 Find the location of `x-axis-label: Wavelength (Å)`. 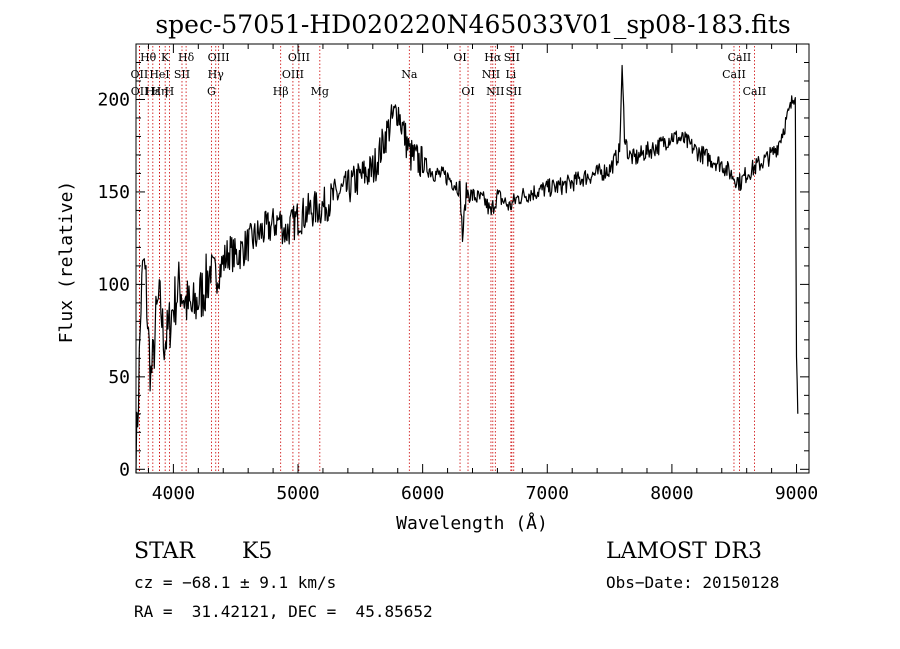

x-axis-label: Wavelength (Å) is located at coordinates (472, 523).